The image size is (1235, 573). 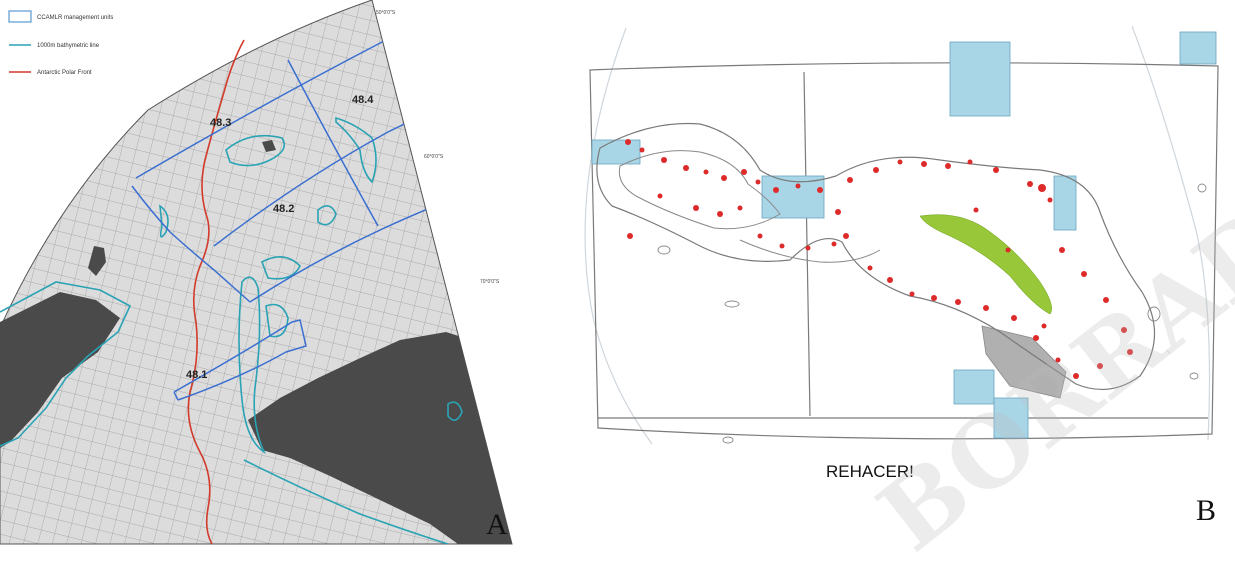 What do you see at coordinates (283, 209) in the screenshot?
I see `subarea-label-48-2: 48.2` at bounding box center [283, 209].